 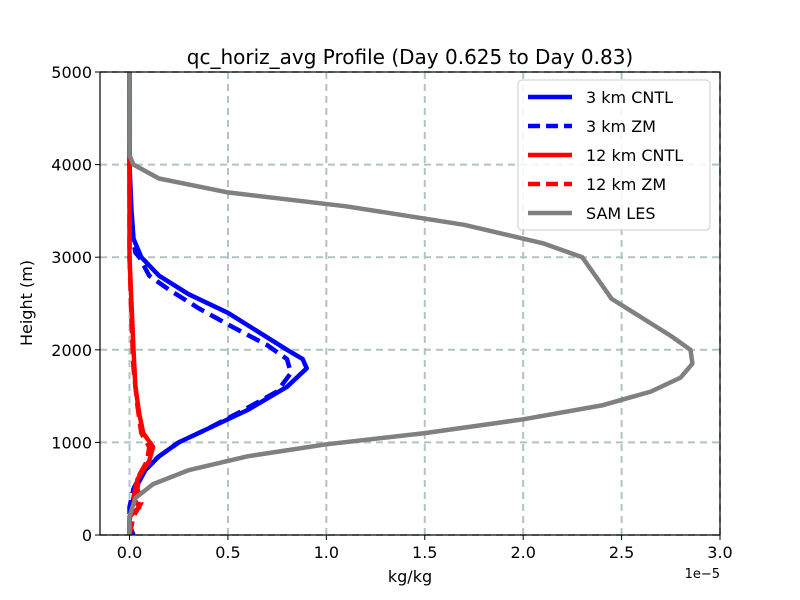 What do you see at coordinates (620, 213) in the screenshot?
I see `legend-label-4: SAM LES` at bounding box center [620, 213].